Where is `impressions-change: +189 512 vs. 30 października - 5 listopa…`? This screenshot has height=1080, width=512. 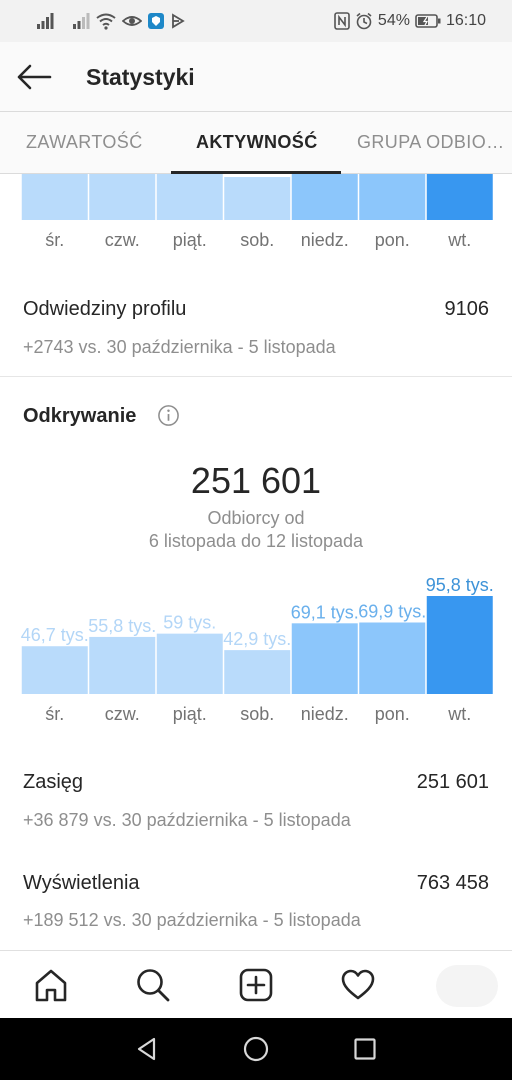 impressions-change: +189 512 vs. 30 października - 5 listopa… is located at coordinates (192, 920).